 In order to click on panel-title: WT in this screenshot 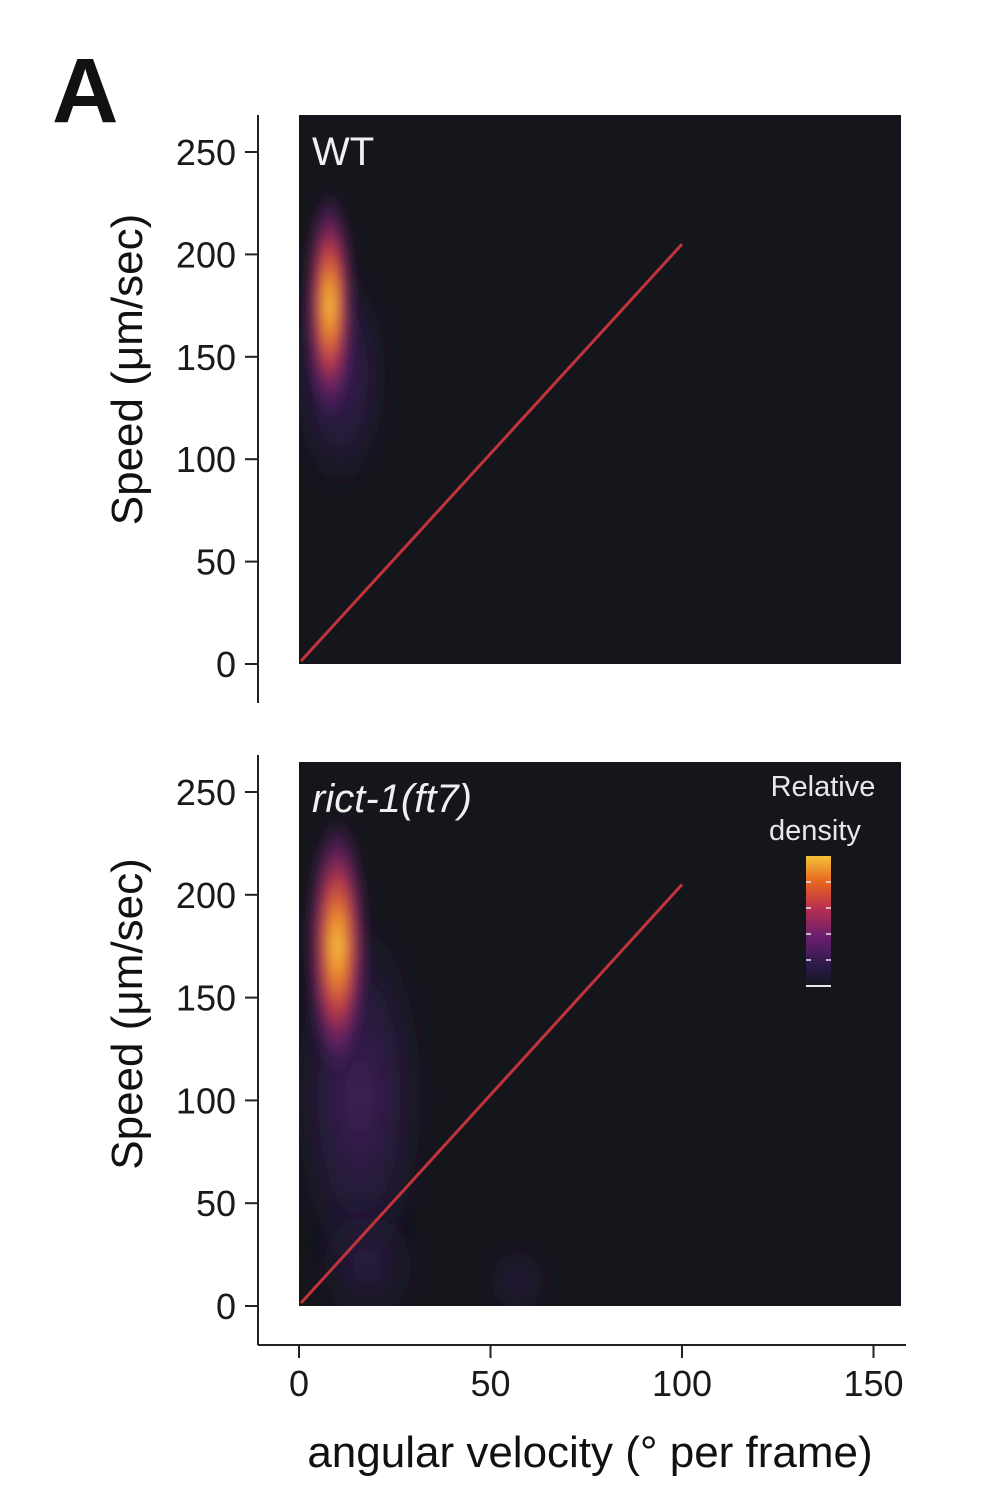, I will do `click(343, 152)`.